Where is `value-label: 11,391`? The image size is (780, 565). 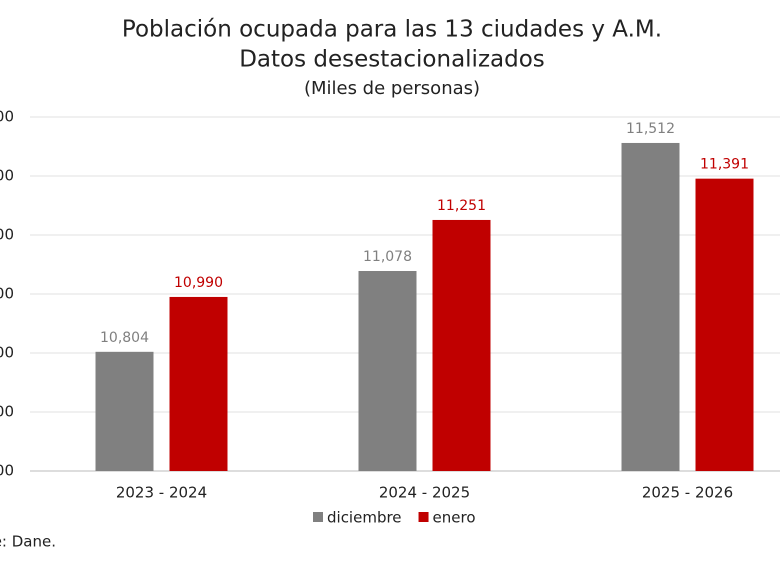 value-label: 11,391 is located at coordinates (724, 165).